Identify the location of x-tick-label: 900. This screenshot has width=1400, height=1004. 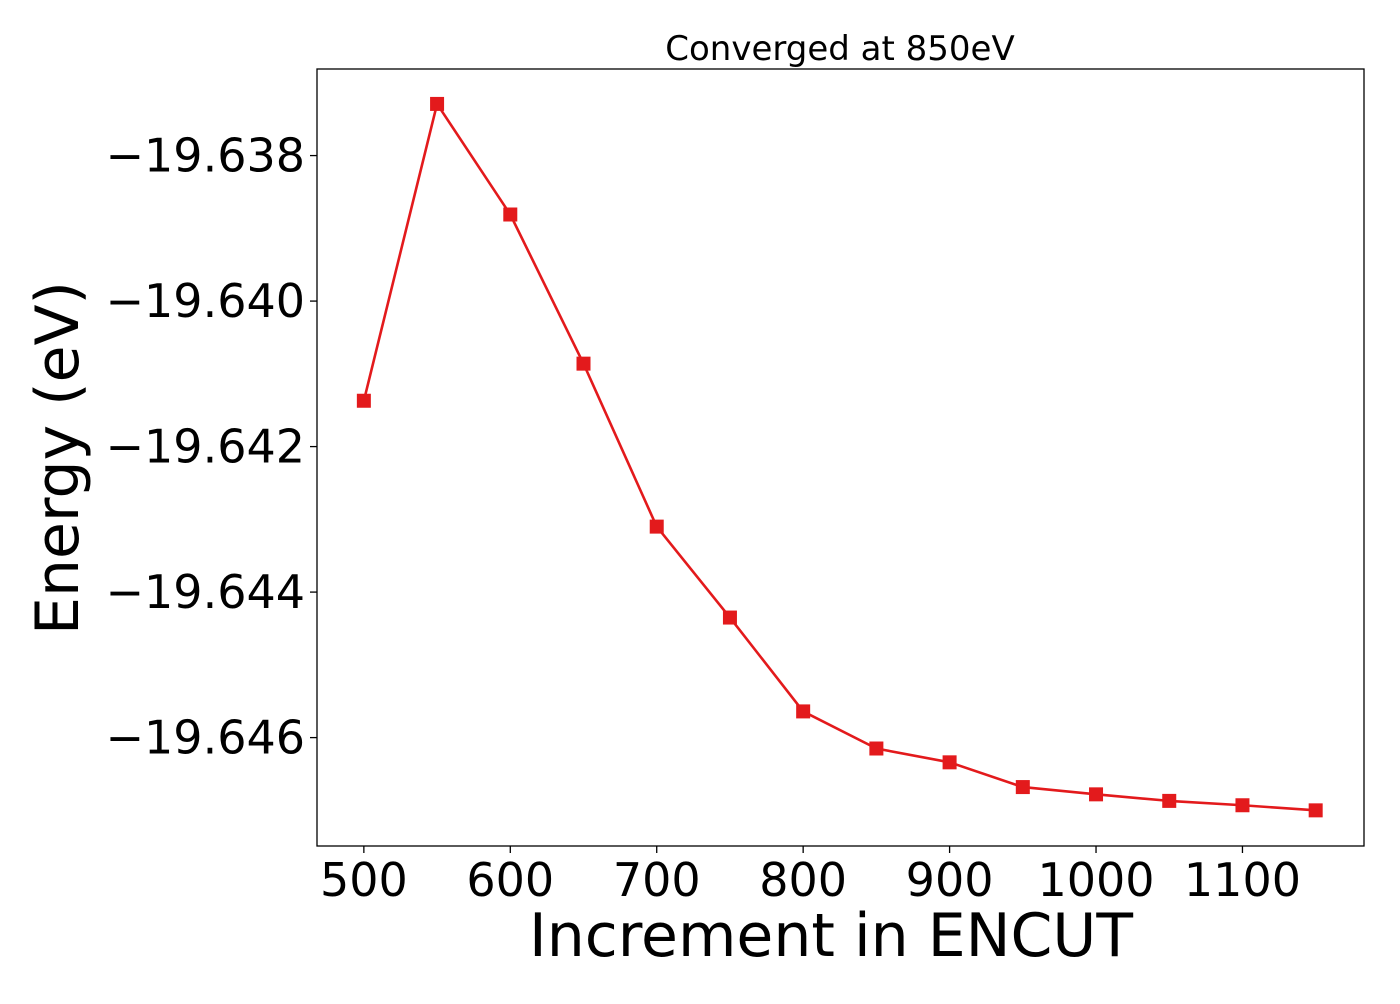
(950, 880).